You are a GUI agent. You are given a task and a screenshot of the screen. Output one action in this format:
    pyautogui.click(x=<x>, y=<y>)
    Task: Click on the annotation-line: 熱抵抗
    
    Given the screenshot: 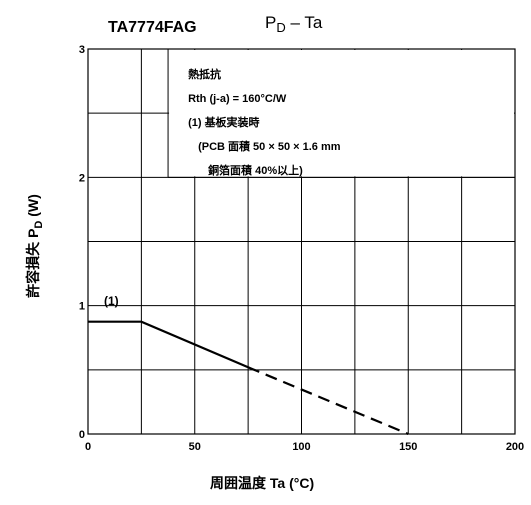 What is the action you would take?
    pyautogui.click(x=204, y=74)
    